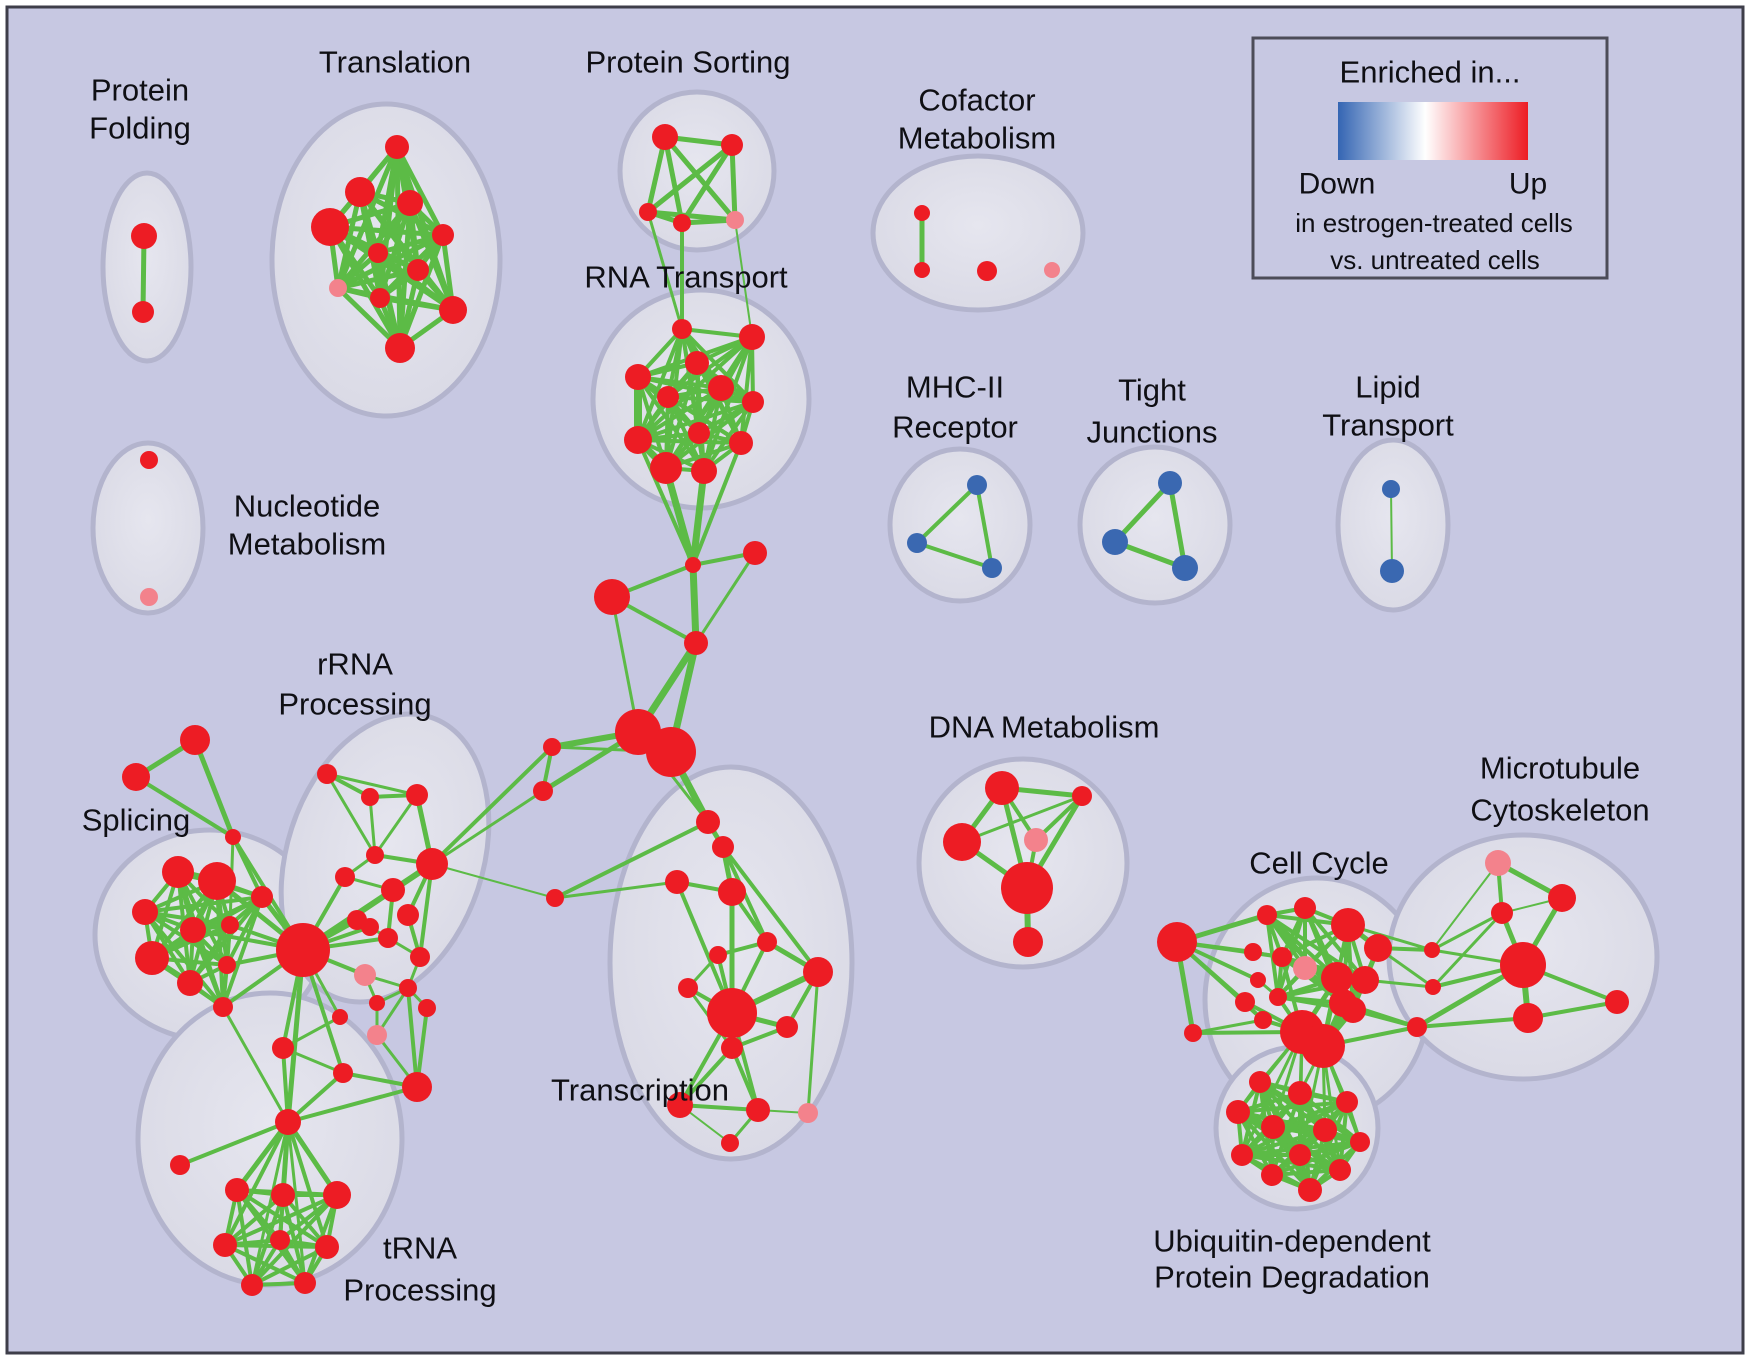  What do you see at coordinates (1559, 810) in the screenshot?
I see `cluster-label-microtubule-cytoskeleton: Cytoskeleton` at bounding box center [1559, 810].